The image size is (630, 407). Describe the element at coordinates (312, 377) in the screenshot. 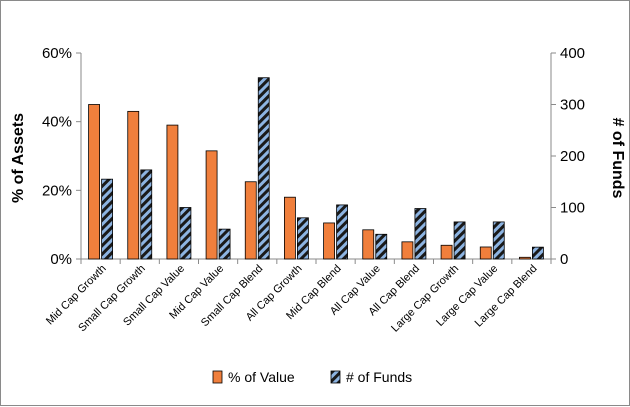

I see `legend: % of Value # of Funds` at that location.